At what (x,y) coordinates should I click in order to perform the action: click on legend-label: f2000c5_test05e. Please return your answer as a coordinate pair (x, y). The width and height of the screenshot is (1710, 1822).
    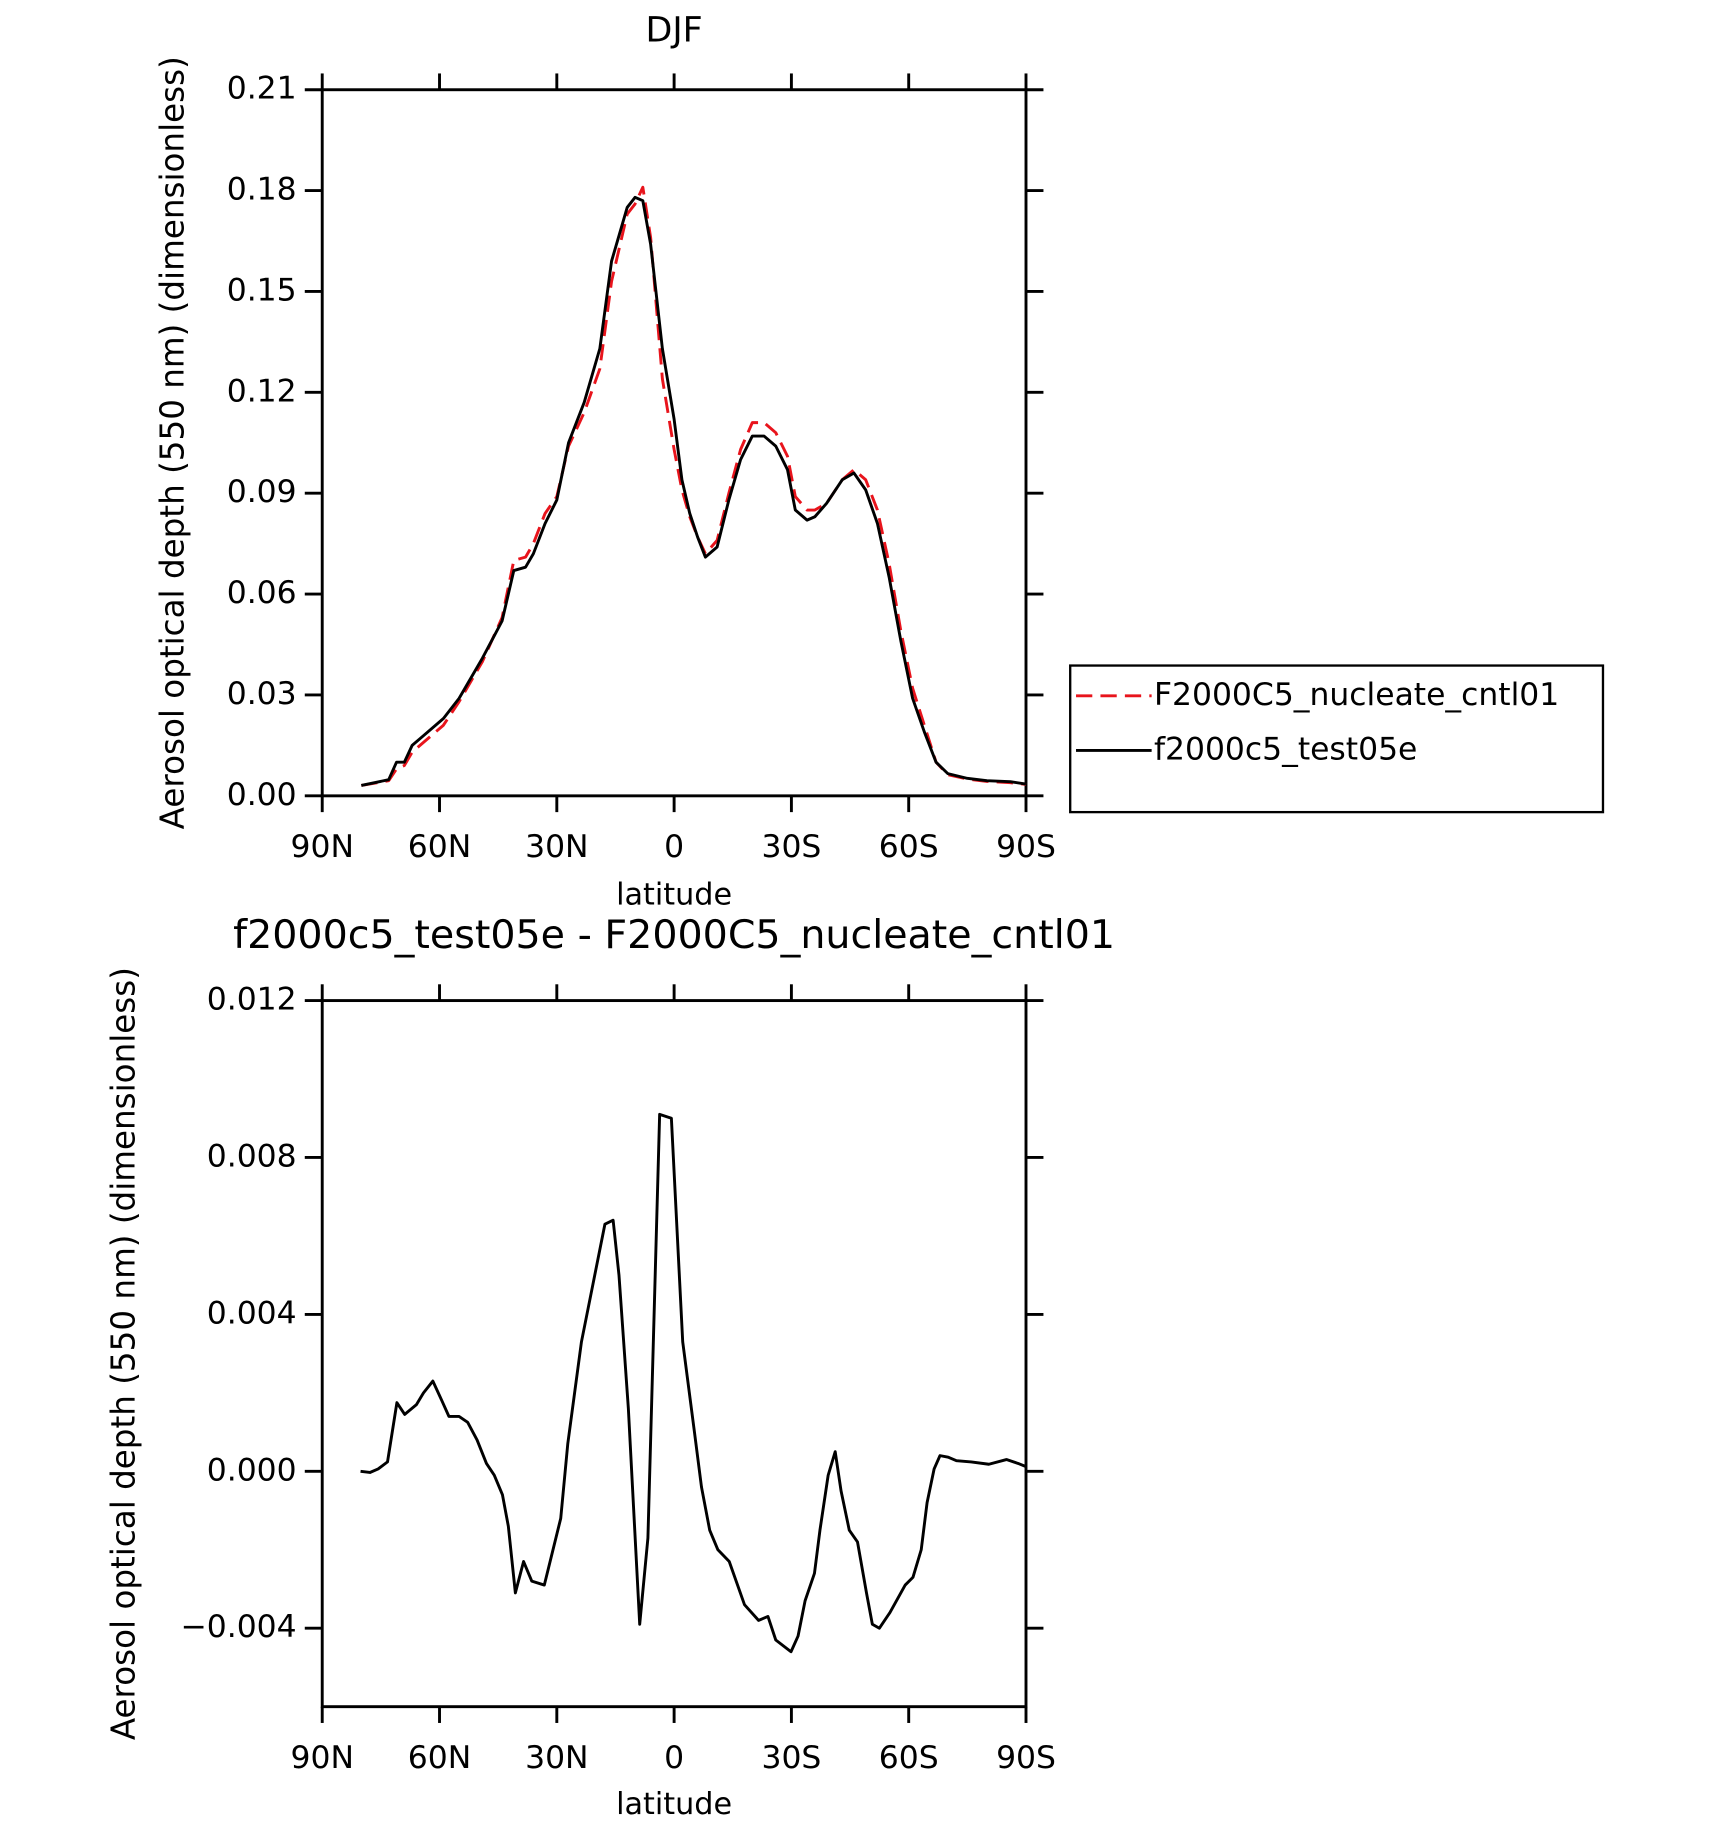
    Looking at the image, I should click on (1285, 749).